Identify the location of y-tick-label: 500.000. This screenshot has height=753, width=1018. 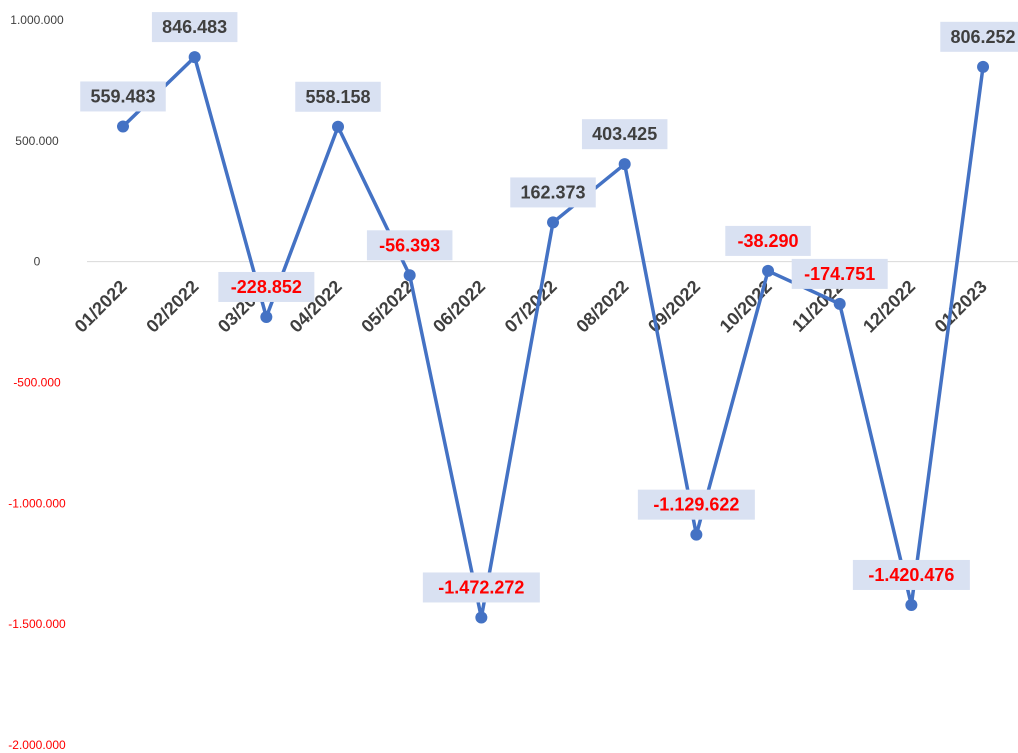
(37, 141).